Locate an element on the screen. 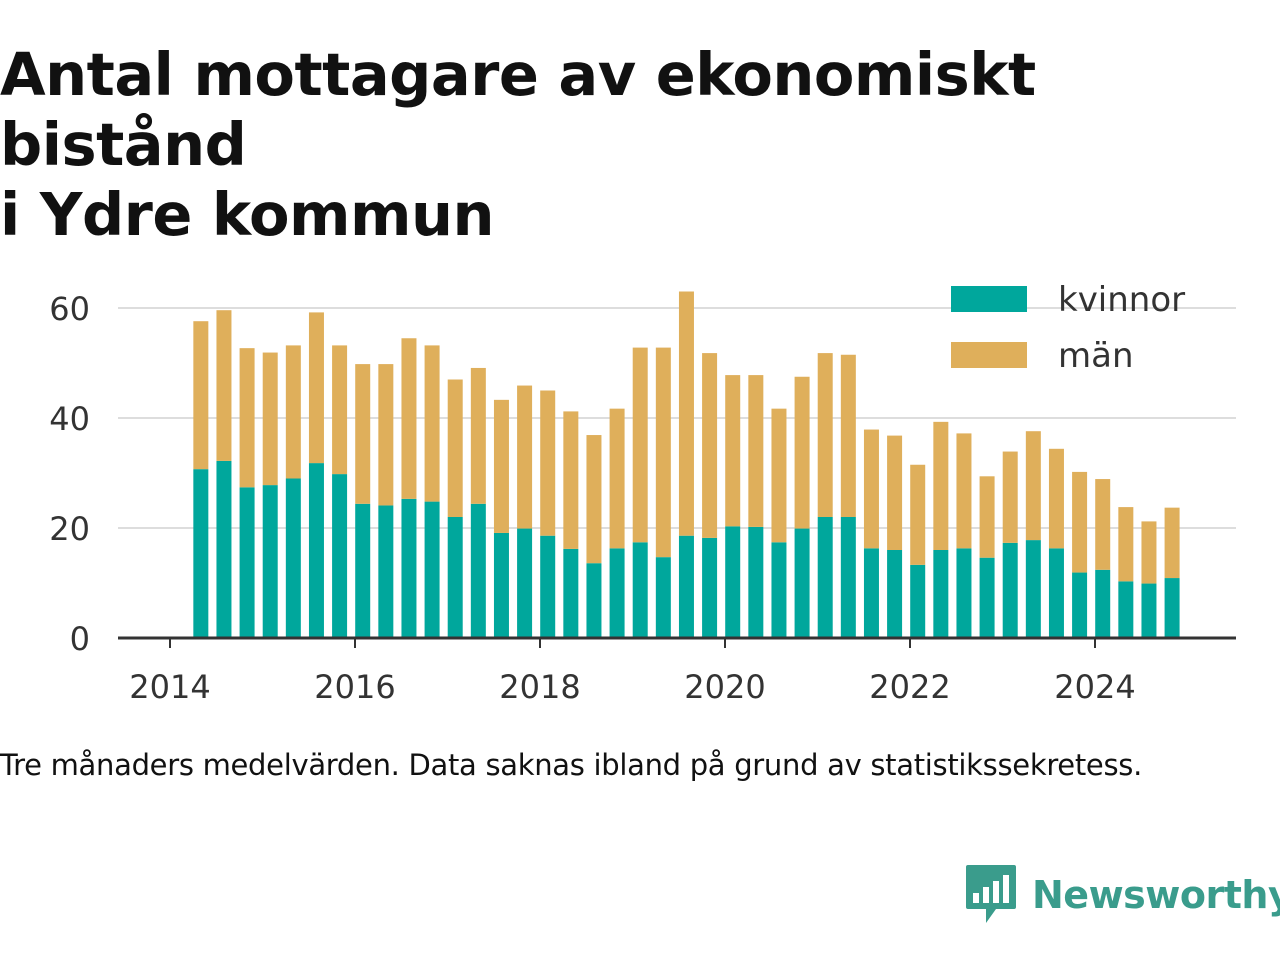 This screenshot has width=1280, height=960. y-tick-label: 60 is located at coordinates (69, 309).